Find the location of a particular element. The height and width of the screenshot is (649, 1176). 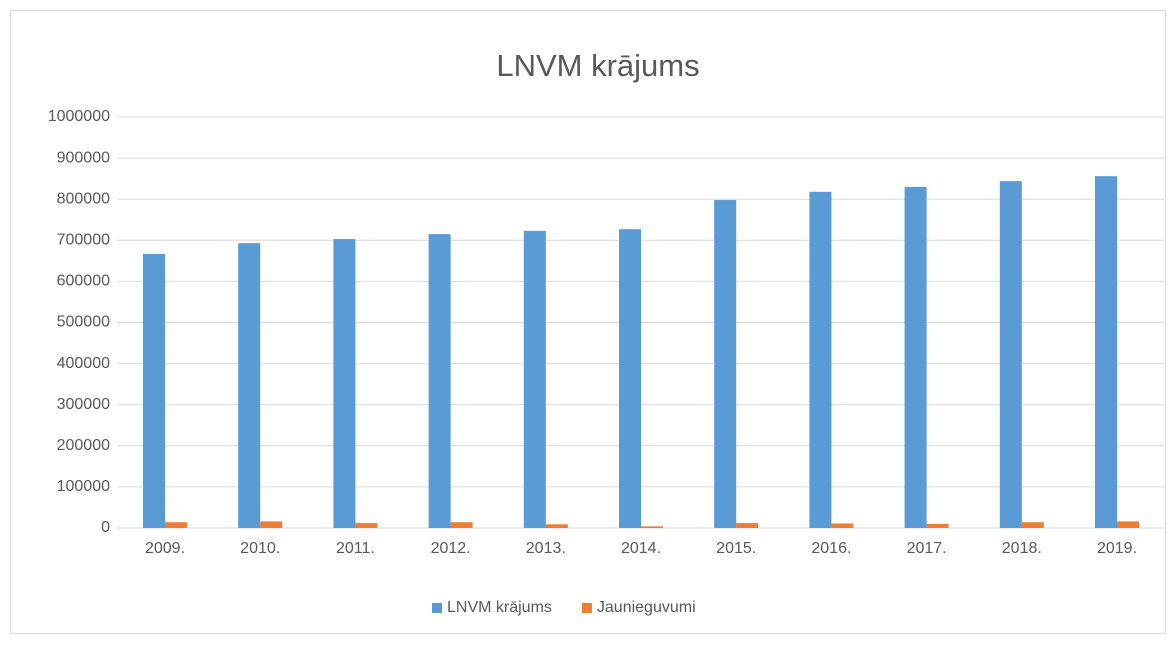

x-tick-label: 2010. is located at coordinates (260, 548).